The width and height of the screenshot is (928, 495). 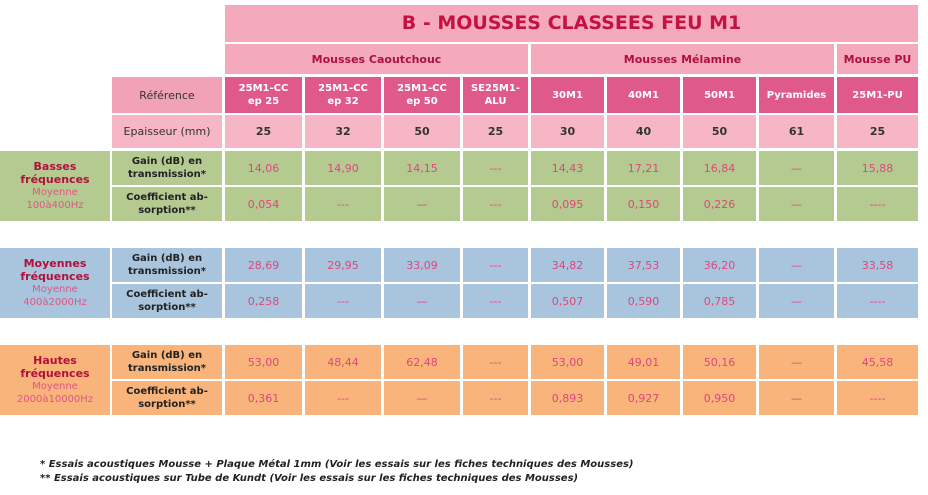 What do you see at coordinates (682, 59) in the screenshot?
I see `group-header: Mousses Mélamine` at bounding box center [682, 59].